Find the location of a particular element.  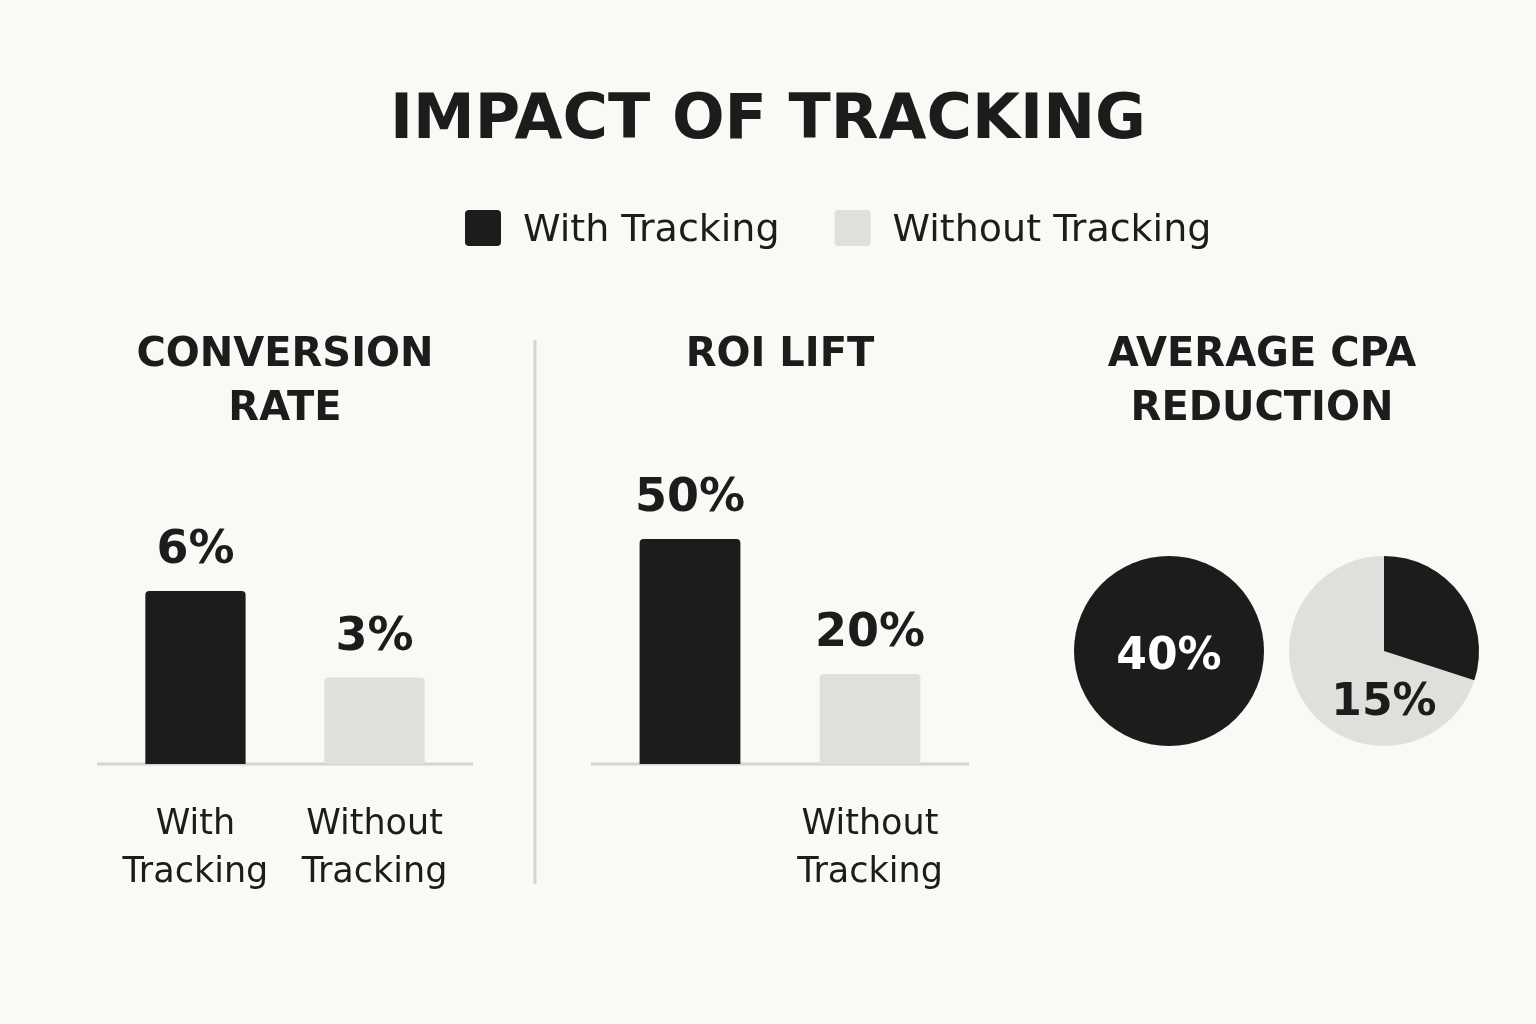

chart-title: CONVERSION RATE is located at coordinates (285, 379).